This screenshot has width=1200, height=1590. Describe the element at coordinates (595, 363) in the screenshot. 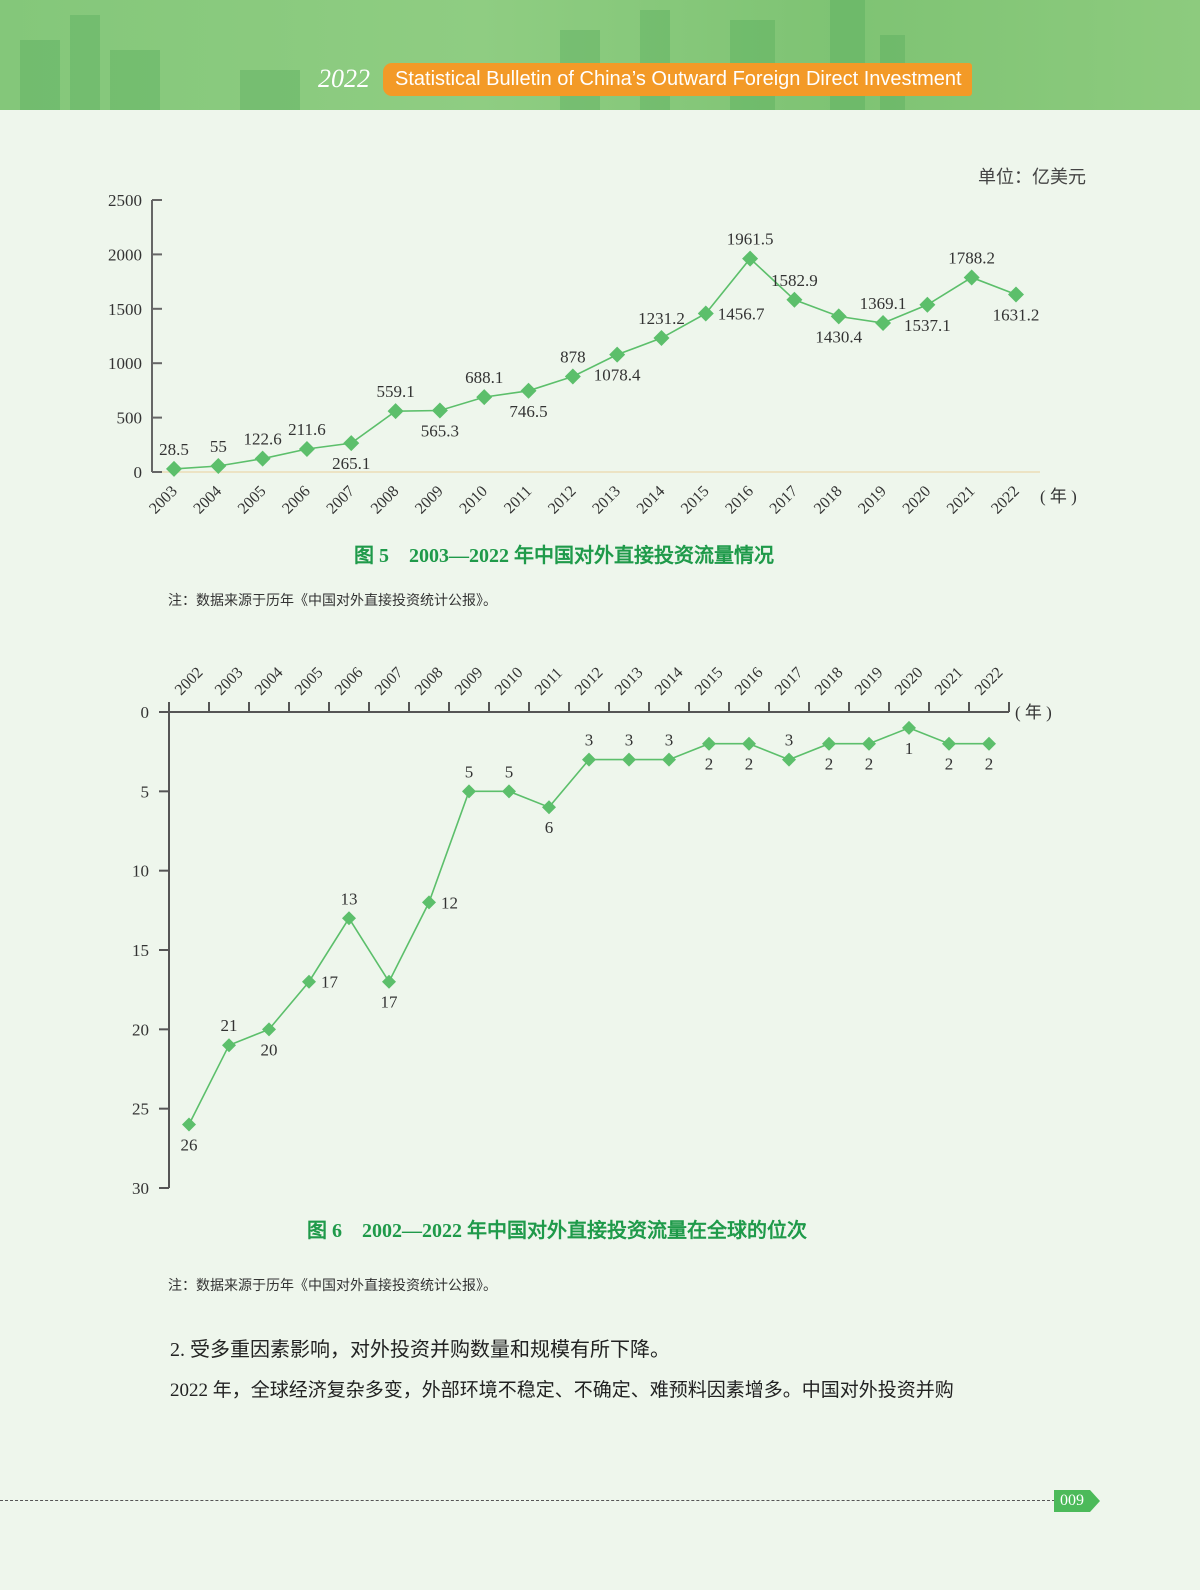

I see `series-line` at that location.